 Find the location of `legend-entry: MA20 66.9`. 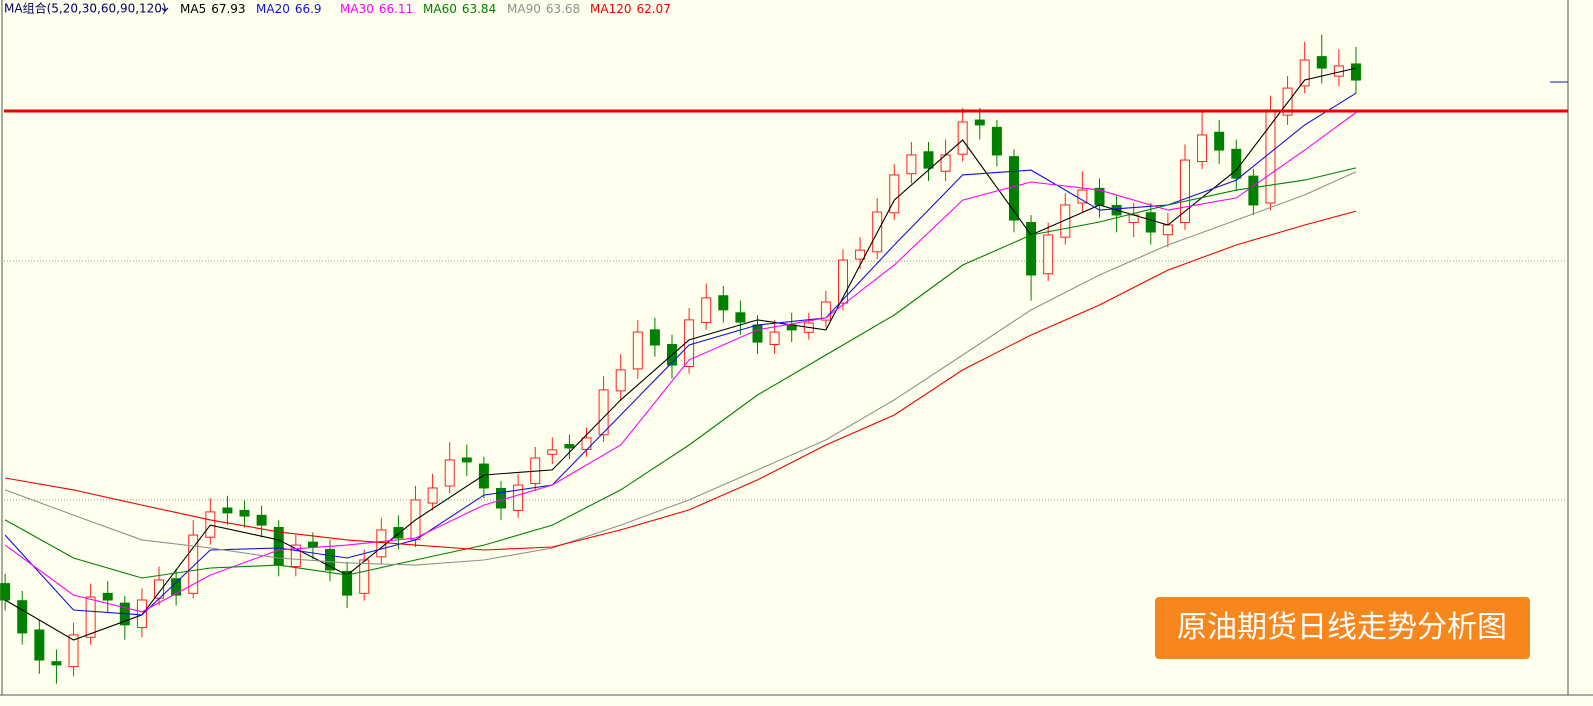

legend-entry: MA20 66.9 is located at coordinates (289, 9).